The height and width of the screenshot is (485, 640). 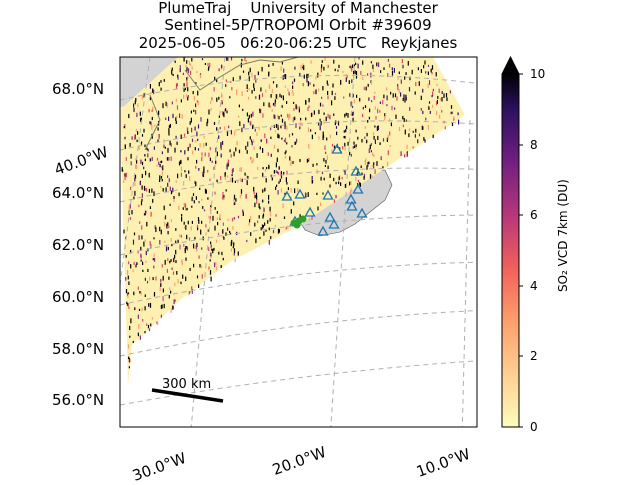 What do you see at coordinates (78, 89) in the screenshot?
I see `lat-label: 68.0°N` at bounding box center [78, 89].